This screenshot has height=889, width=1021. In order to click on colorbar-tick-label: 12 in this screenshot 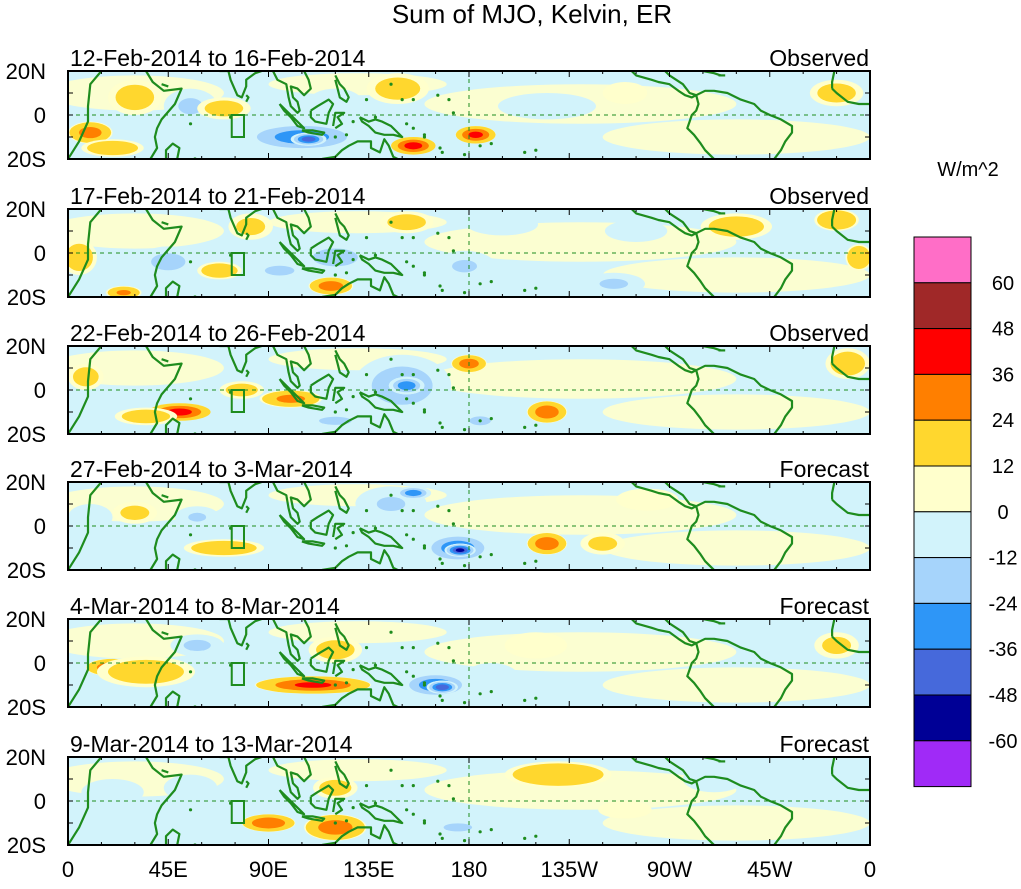, I will do `click(1003, 467)`.